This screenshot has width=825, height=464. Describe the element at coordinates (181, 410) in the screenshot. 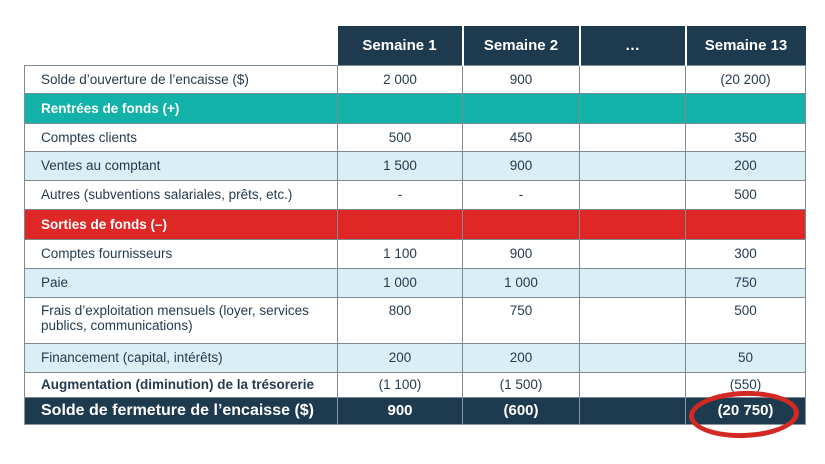

I see `row-label-cell: Solde de fermeture de l’encaisse ($)` at that location.